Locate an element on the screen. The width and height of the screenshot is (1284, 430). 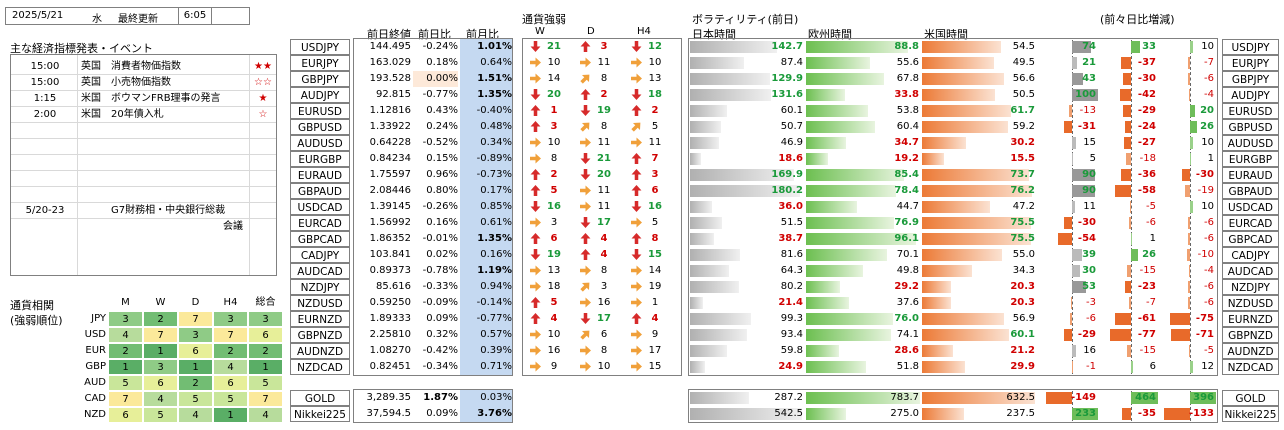
prev-change: 0.16% is located at coordinates (442, 222).